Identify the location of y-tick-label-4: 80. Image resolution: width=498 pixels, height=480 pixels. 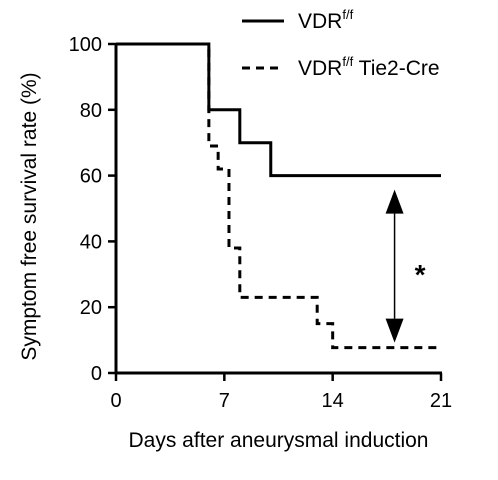
(91, 111).